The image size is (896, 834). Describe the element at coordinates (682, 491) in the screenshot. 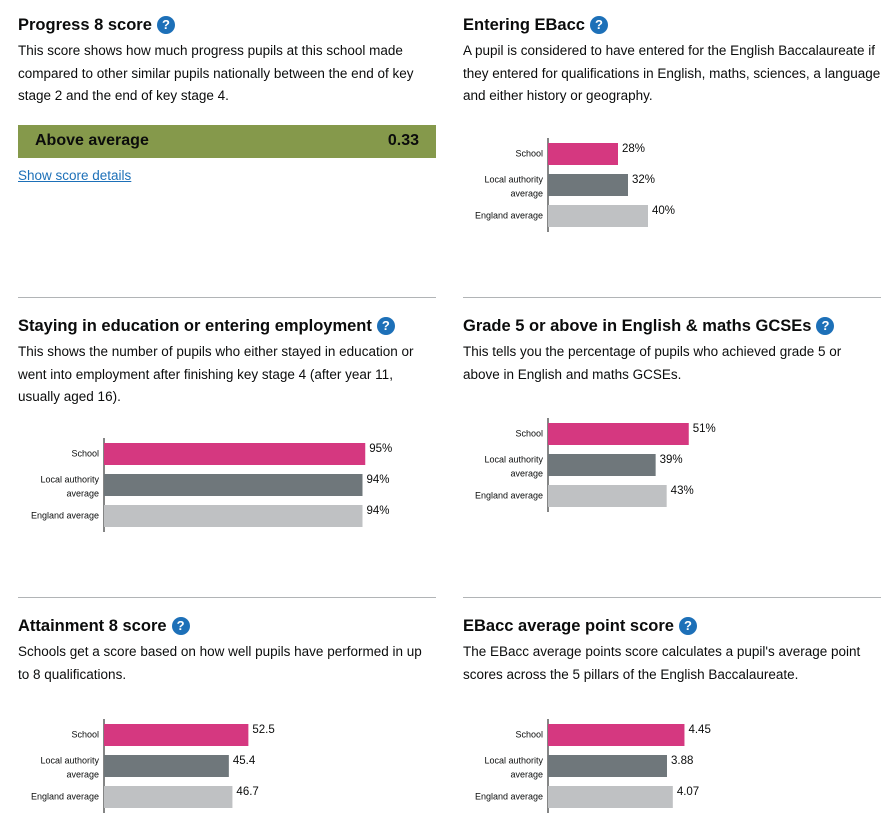

I see `data-label: 43%` at that location.